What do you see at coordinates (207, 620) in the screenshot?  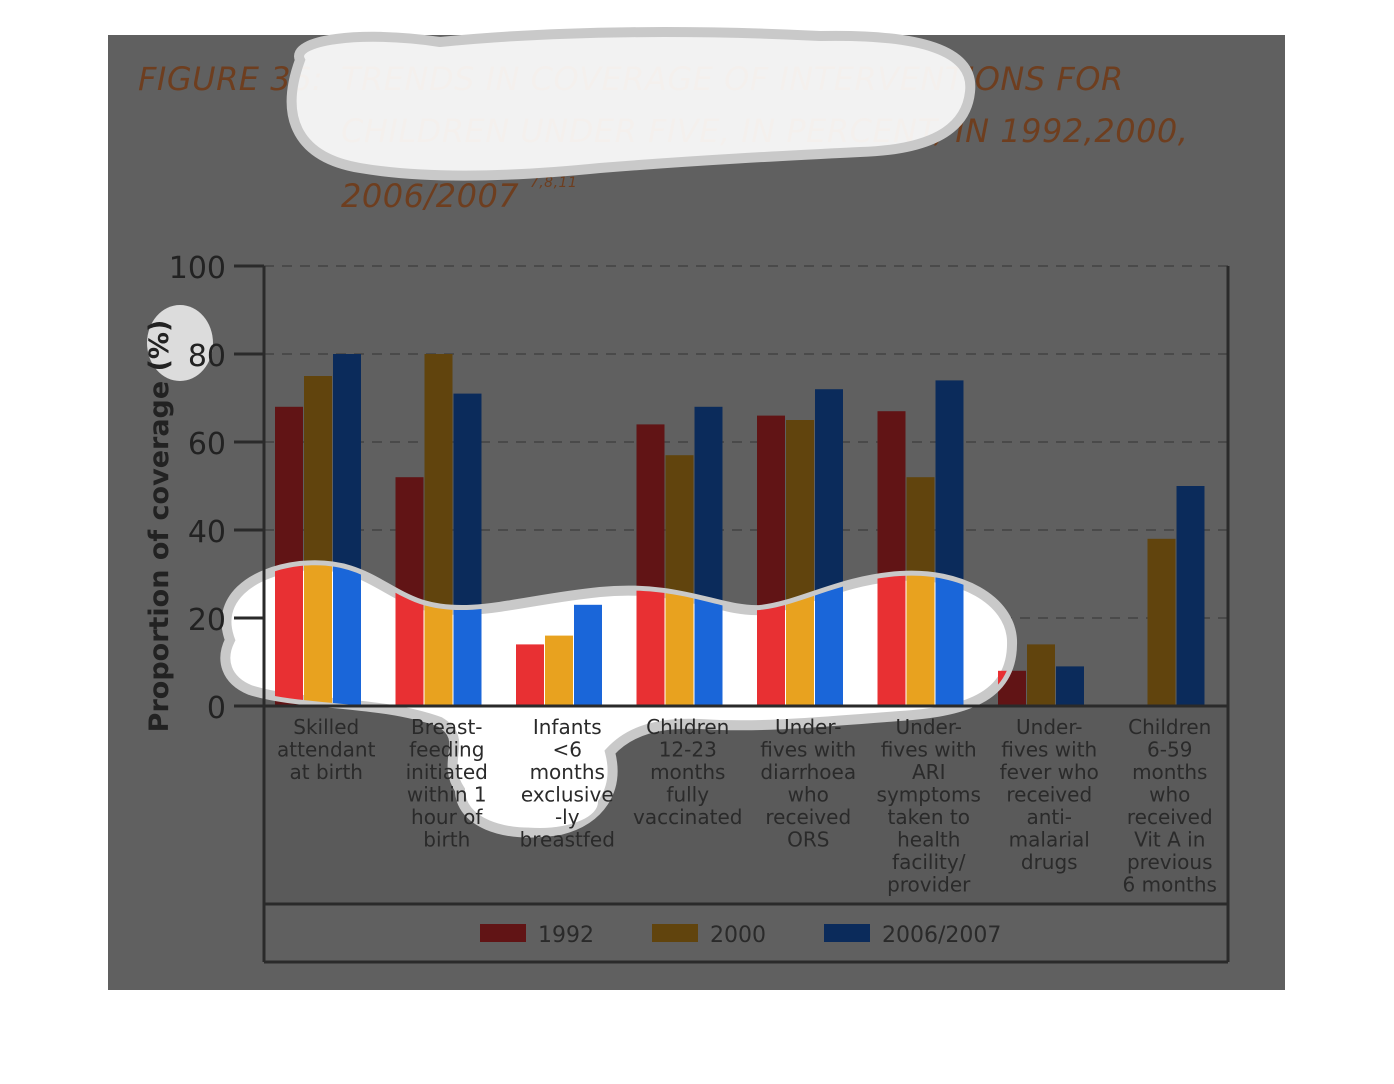 I see `y-tick-label: 20` at bounding box center [207, 620].